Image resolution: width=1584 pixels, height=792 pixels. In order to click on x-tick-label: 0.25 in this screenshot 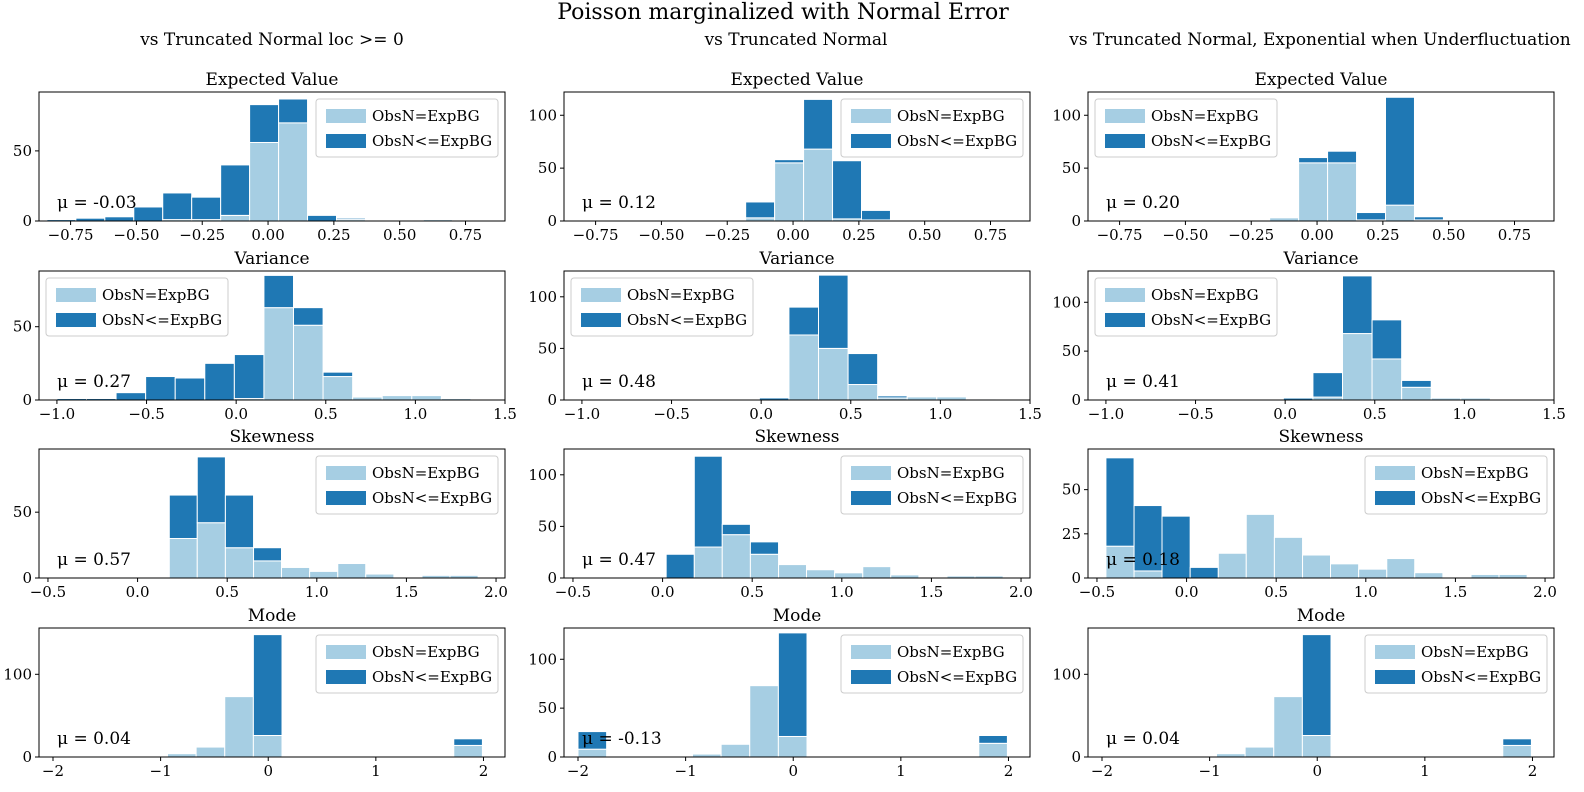, I will do `click(858, 235)`.